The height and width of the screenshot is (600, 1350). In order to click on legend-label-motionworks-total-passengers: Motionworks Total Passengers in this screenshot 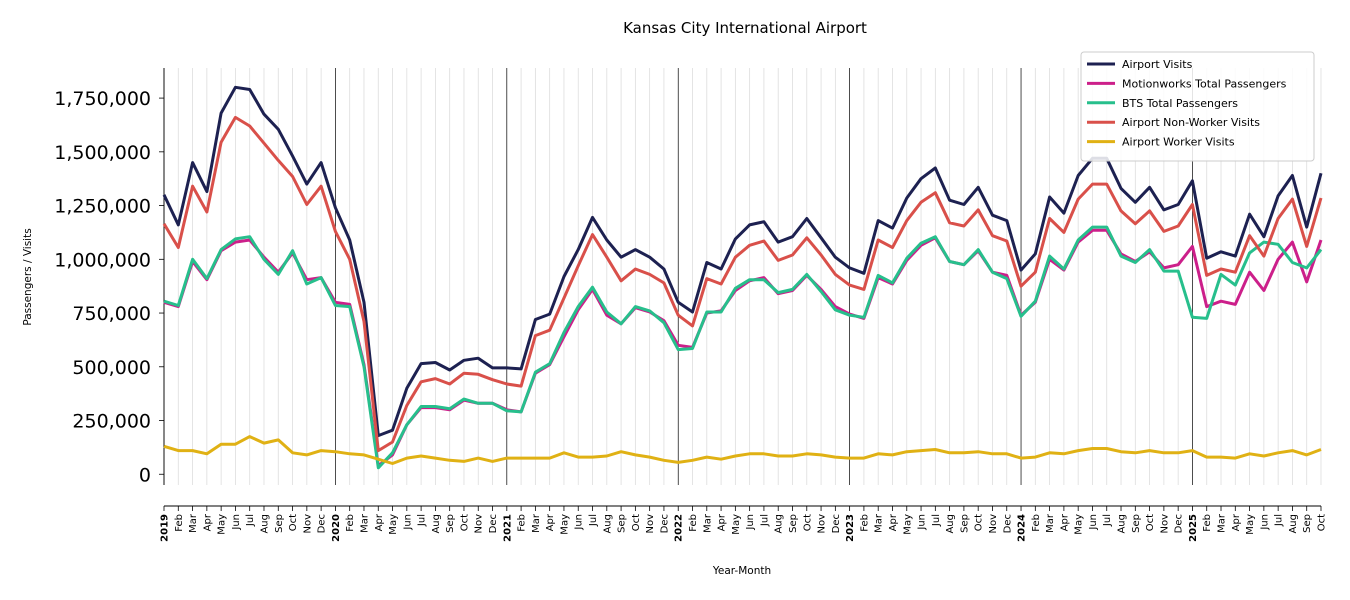, I will do `click(1204, 83)`.